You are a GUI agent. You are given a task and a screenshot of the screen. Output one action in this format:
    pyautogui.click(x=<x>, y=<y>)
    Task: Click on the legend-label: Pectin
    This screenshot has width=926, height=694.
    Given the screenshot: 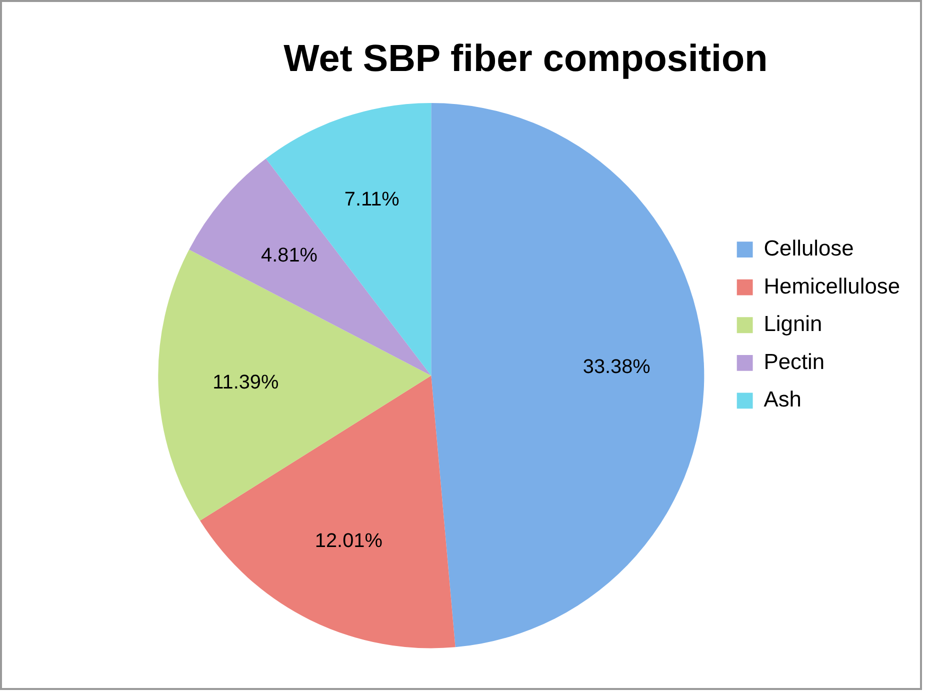 What is the action you would take?
    pyautogui.click(x=794, y=361)
    